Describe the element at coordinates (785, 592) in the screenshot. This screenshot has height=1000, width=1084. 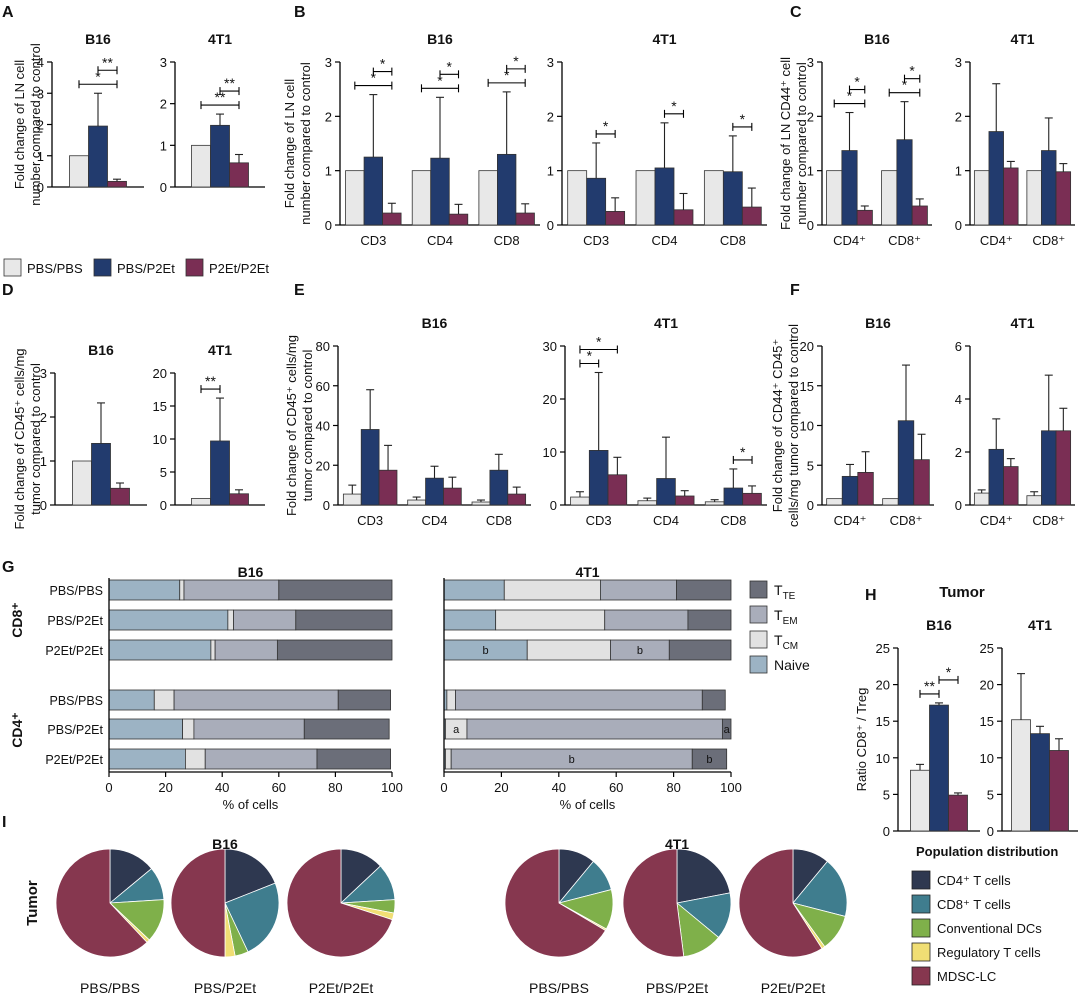
I see `g-legend-label: TTE` at that location.